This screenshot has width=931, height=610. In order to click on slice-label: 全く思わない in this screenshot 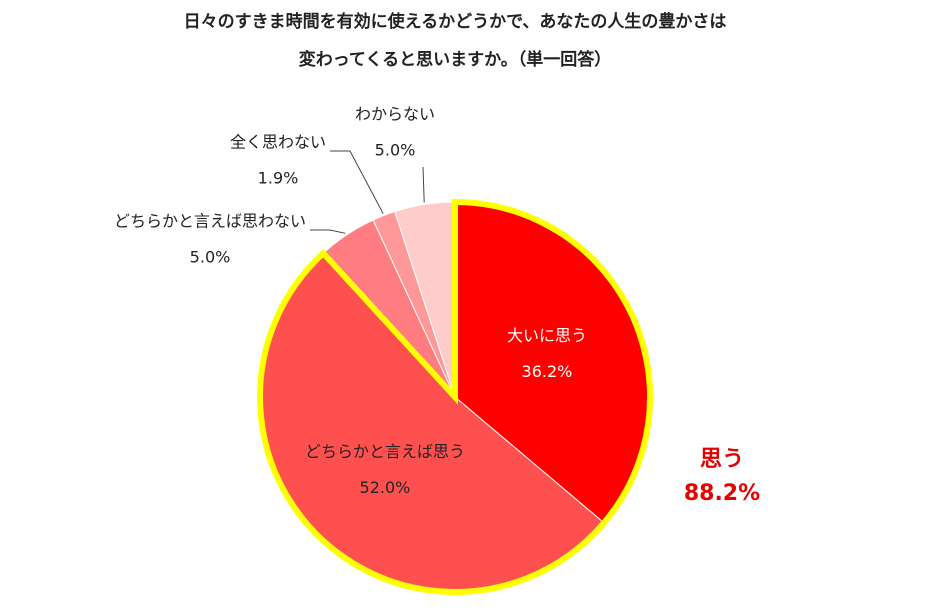, I will do `click(278, 142)`.